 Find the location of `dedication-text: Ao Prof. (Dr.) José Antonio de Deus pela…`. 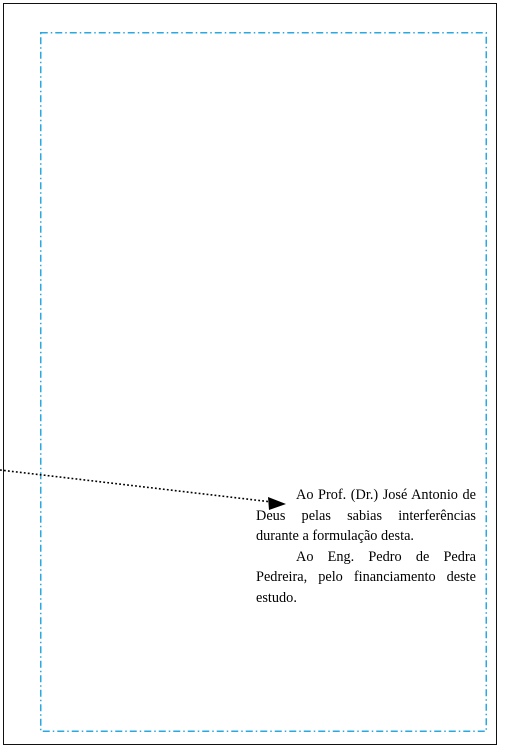

dedication-text: Ao Prof. (Dr.) José Antonio de Deus pela… is located at coordinates (366, 547).